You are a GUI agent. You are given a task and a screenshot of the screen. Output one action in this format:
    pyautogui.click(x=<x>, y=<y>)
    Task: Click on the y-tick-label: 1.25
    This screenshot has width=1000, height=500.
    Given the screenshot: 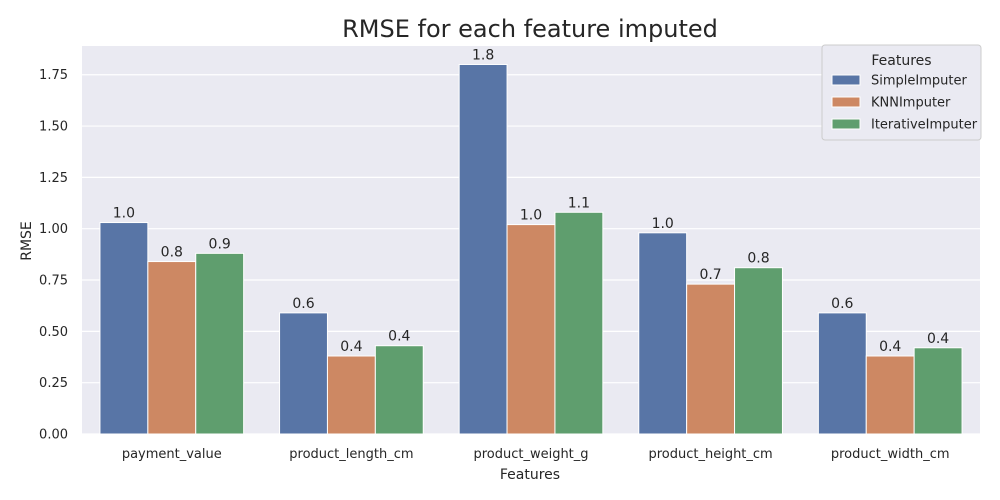 What is the action you would take?
    pyautogui.click(x=53, y=178)
    